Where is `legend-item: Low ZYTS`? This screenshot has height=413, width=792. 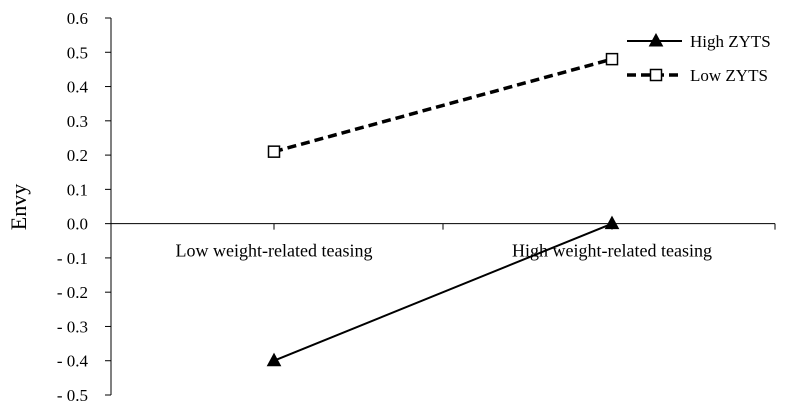
legend-item: Low ZYTS is located at coordinates (697, 75).